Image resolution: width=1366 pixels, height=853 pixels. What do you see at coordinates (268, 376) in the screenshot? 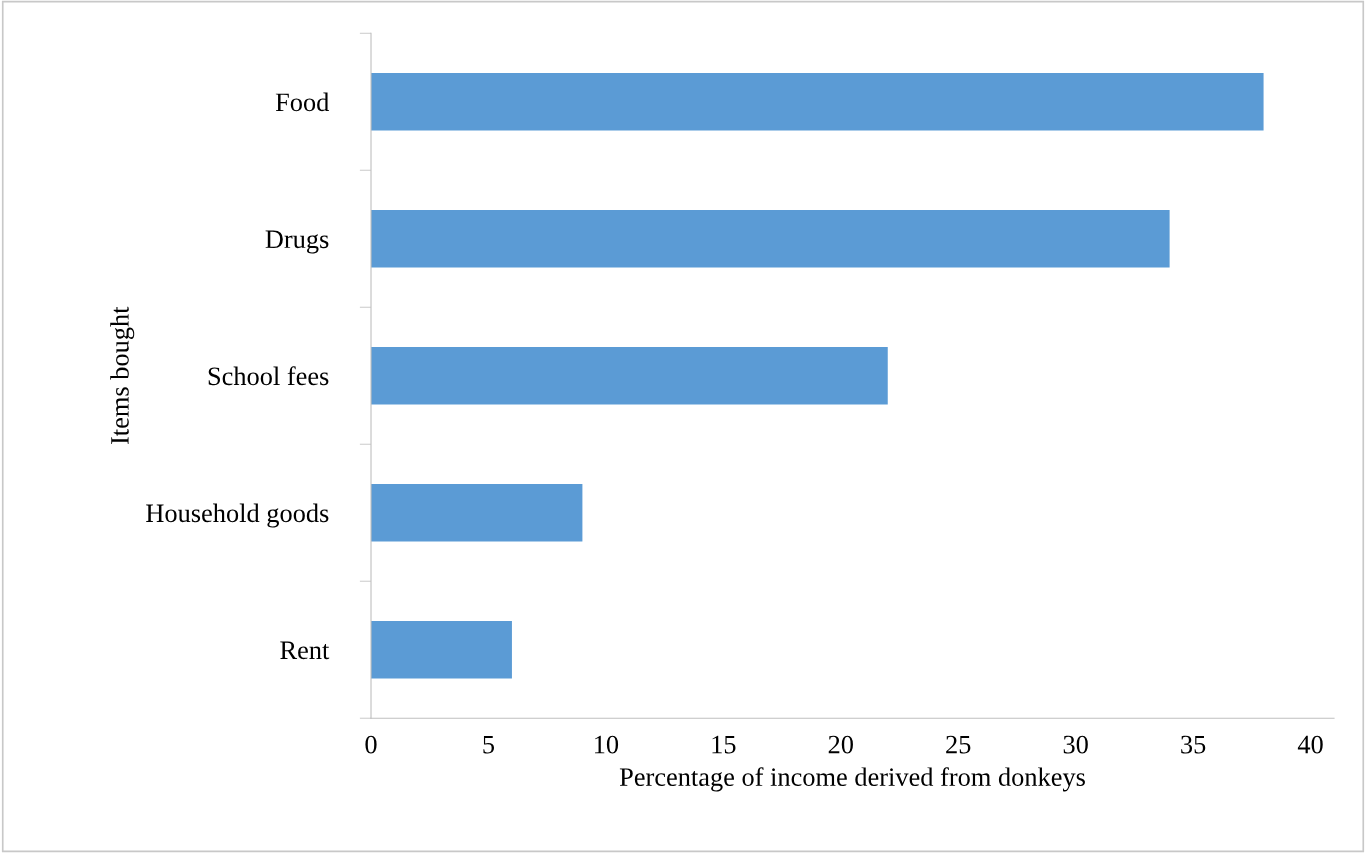
I see `y-tick-label: School fees` at bounding box center [268, 376].